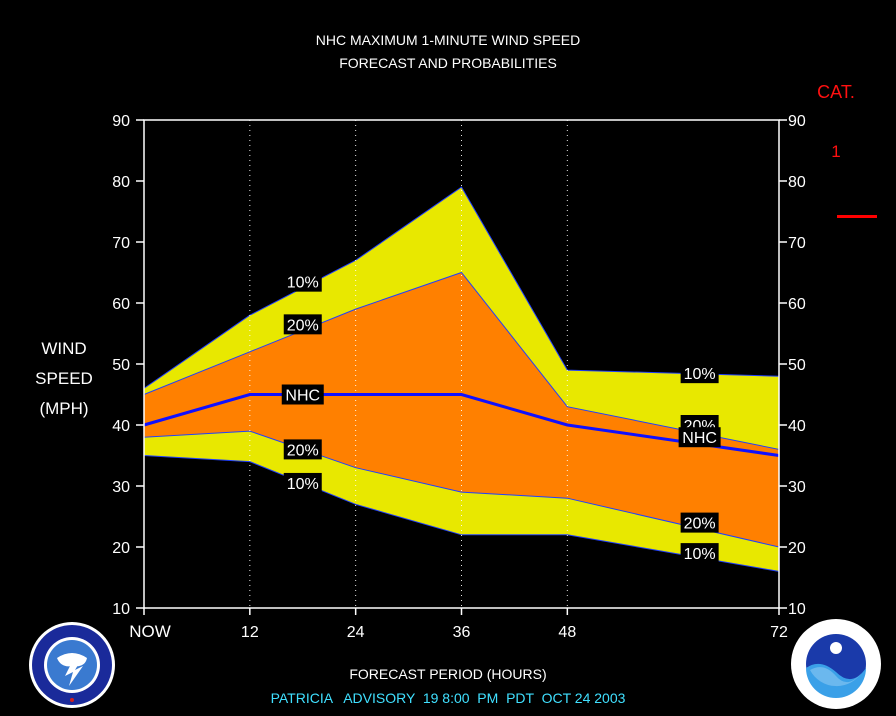  Describe the element at coordinates (797, 182) in the screenshot. I see `y-tick-label-right-80: 80` at that location.